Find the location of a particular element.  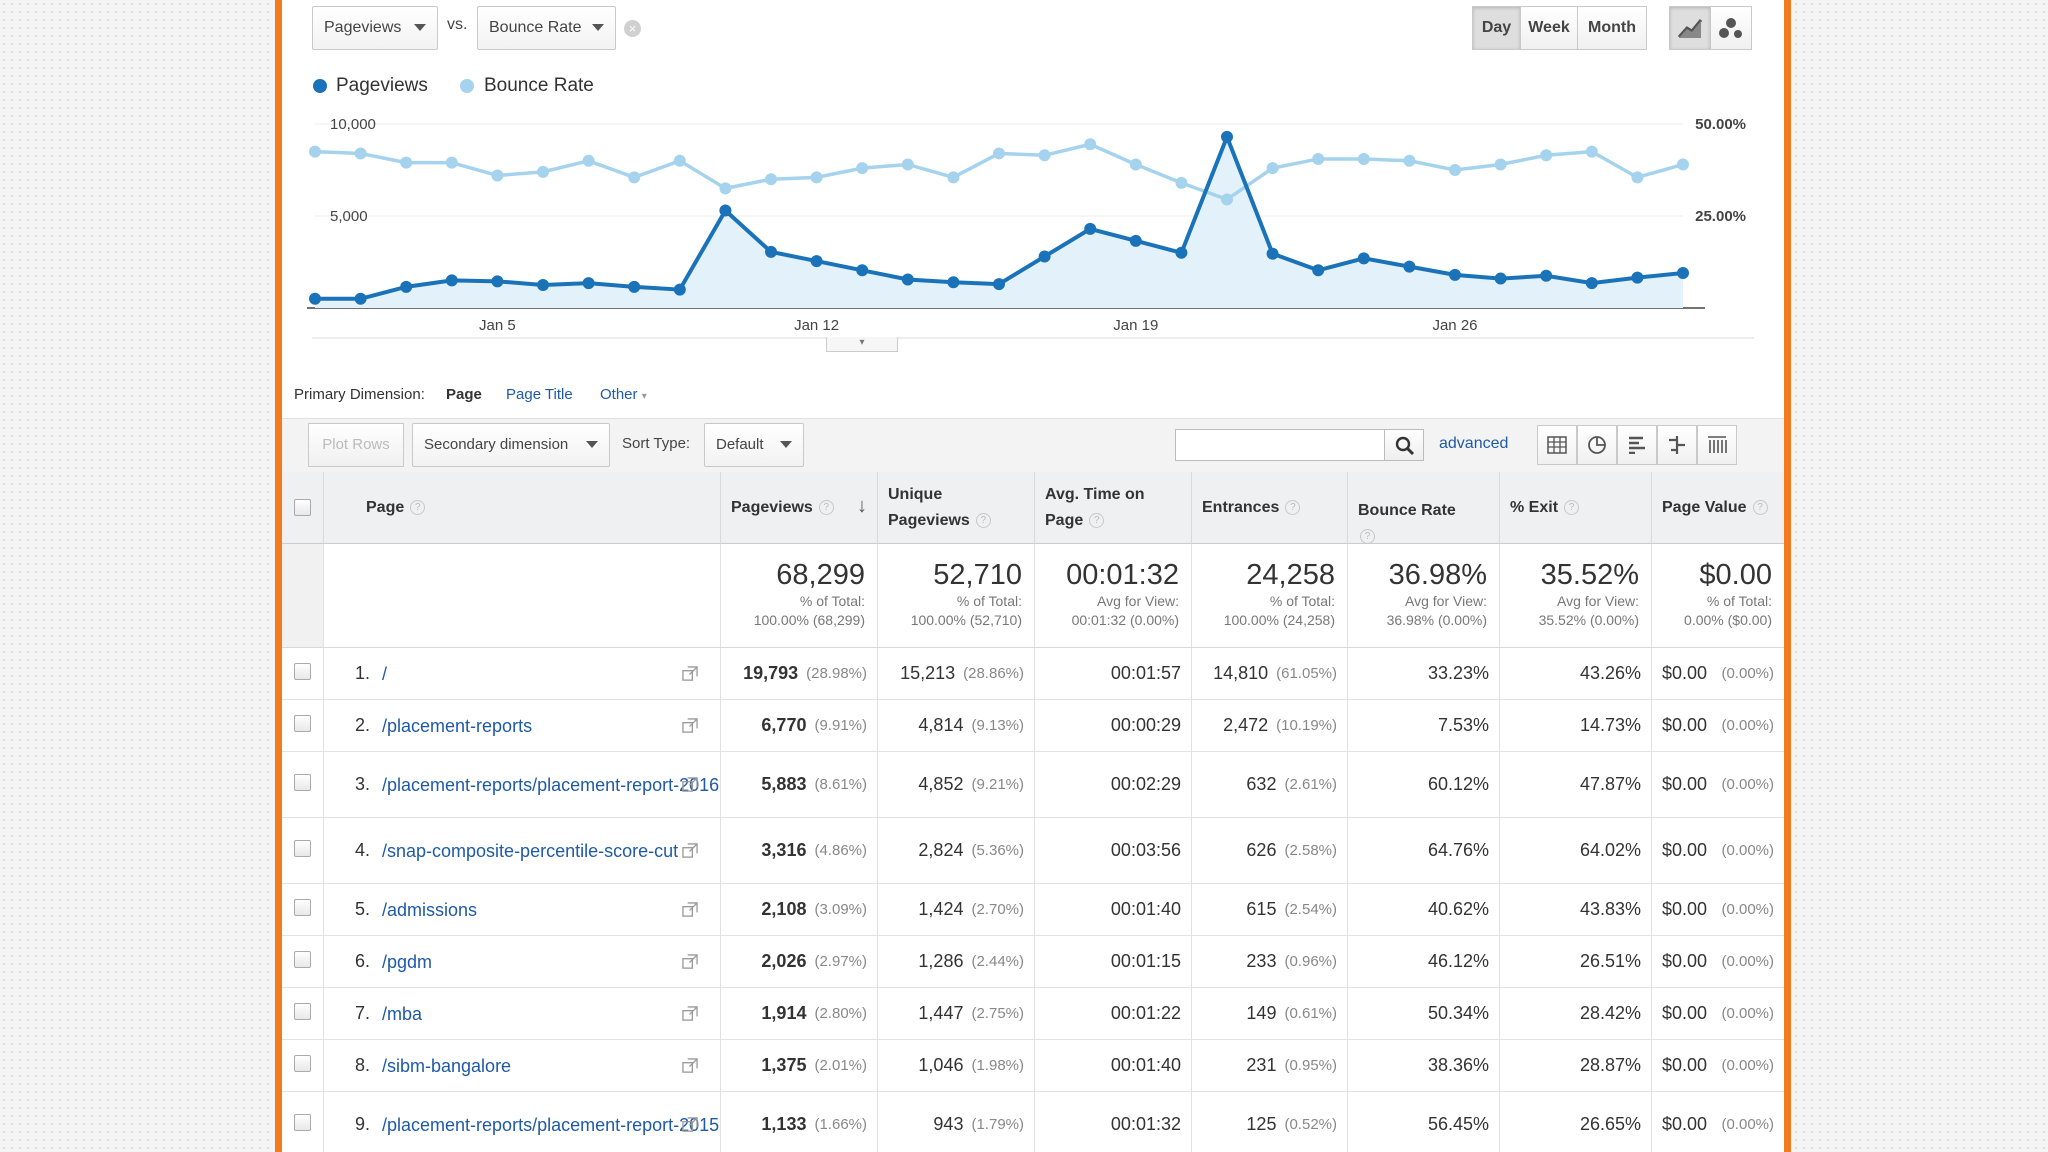

metric-value: 00:01:40 is located at coordinates (1145, 909).